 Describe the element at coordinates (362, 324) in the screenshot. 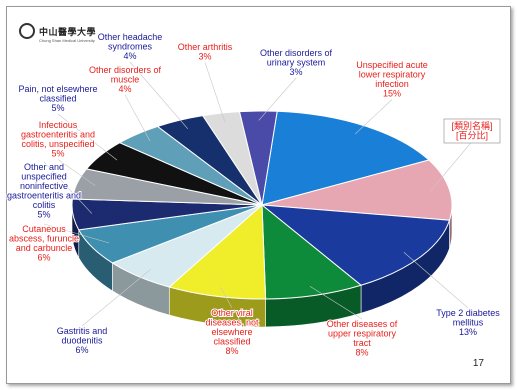

I see `slice-label-line: Other diseases of` at that location.